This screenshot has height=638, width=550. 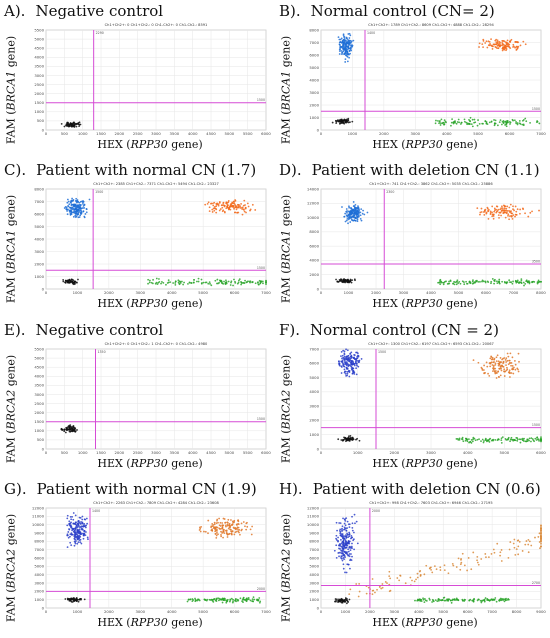 I want to click on threshold-x-label: 1350, so click(x=102, y=352).